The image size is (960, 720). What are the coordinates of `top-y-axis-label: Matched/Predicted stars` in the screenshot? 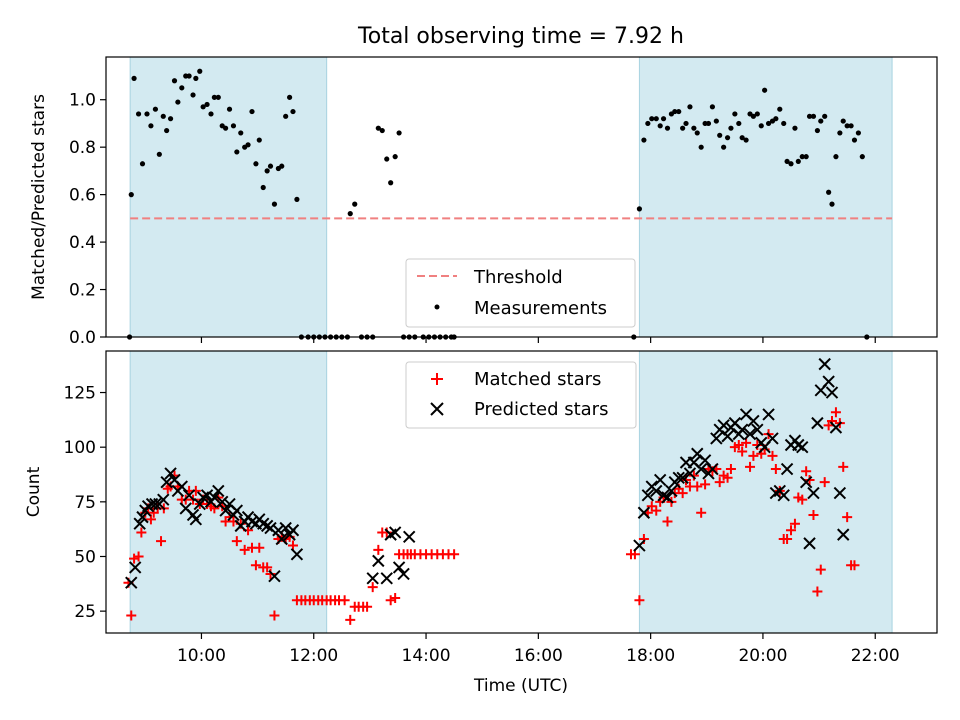 It's located at (39, 197).